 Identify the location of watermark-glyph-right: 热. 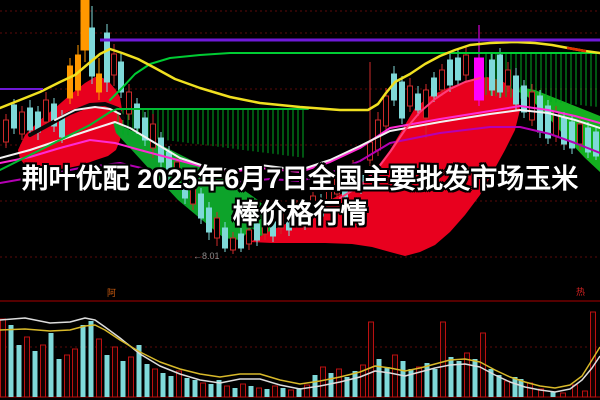
(581, 292).